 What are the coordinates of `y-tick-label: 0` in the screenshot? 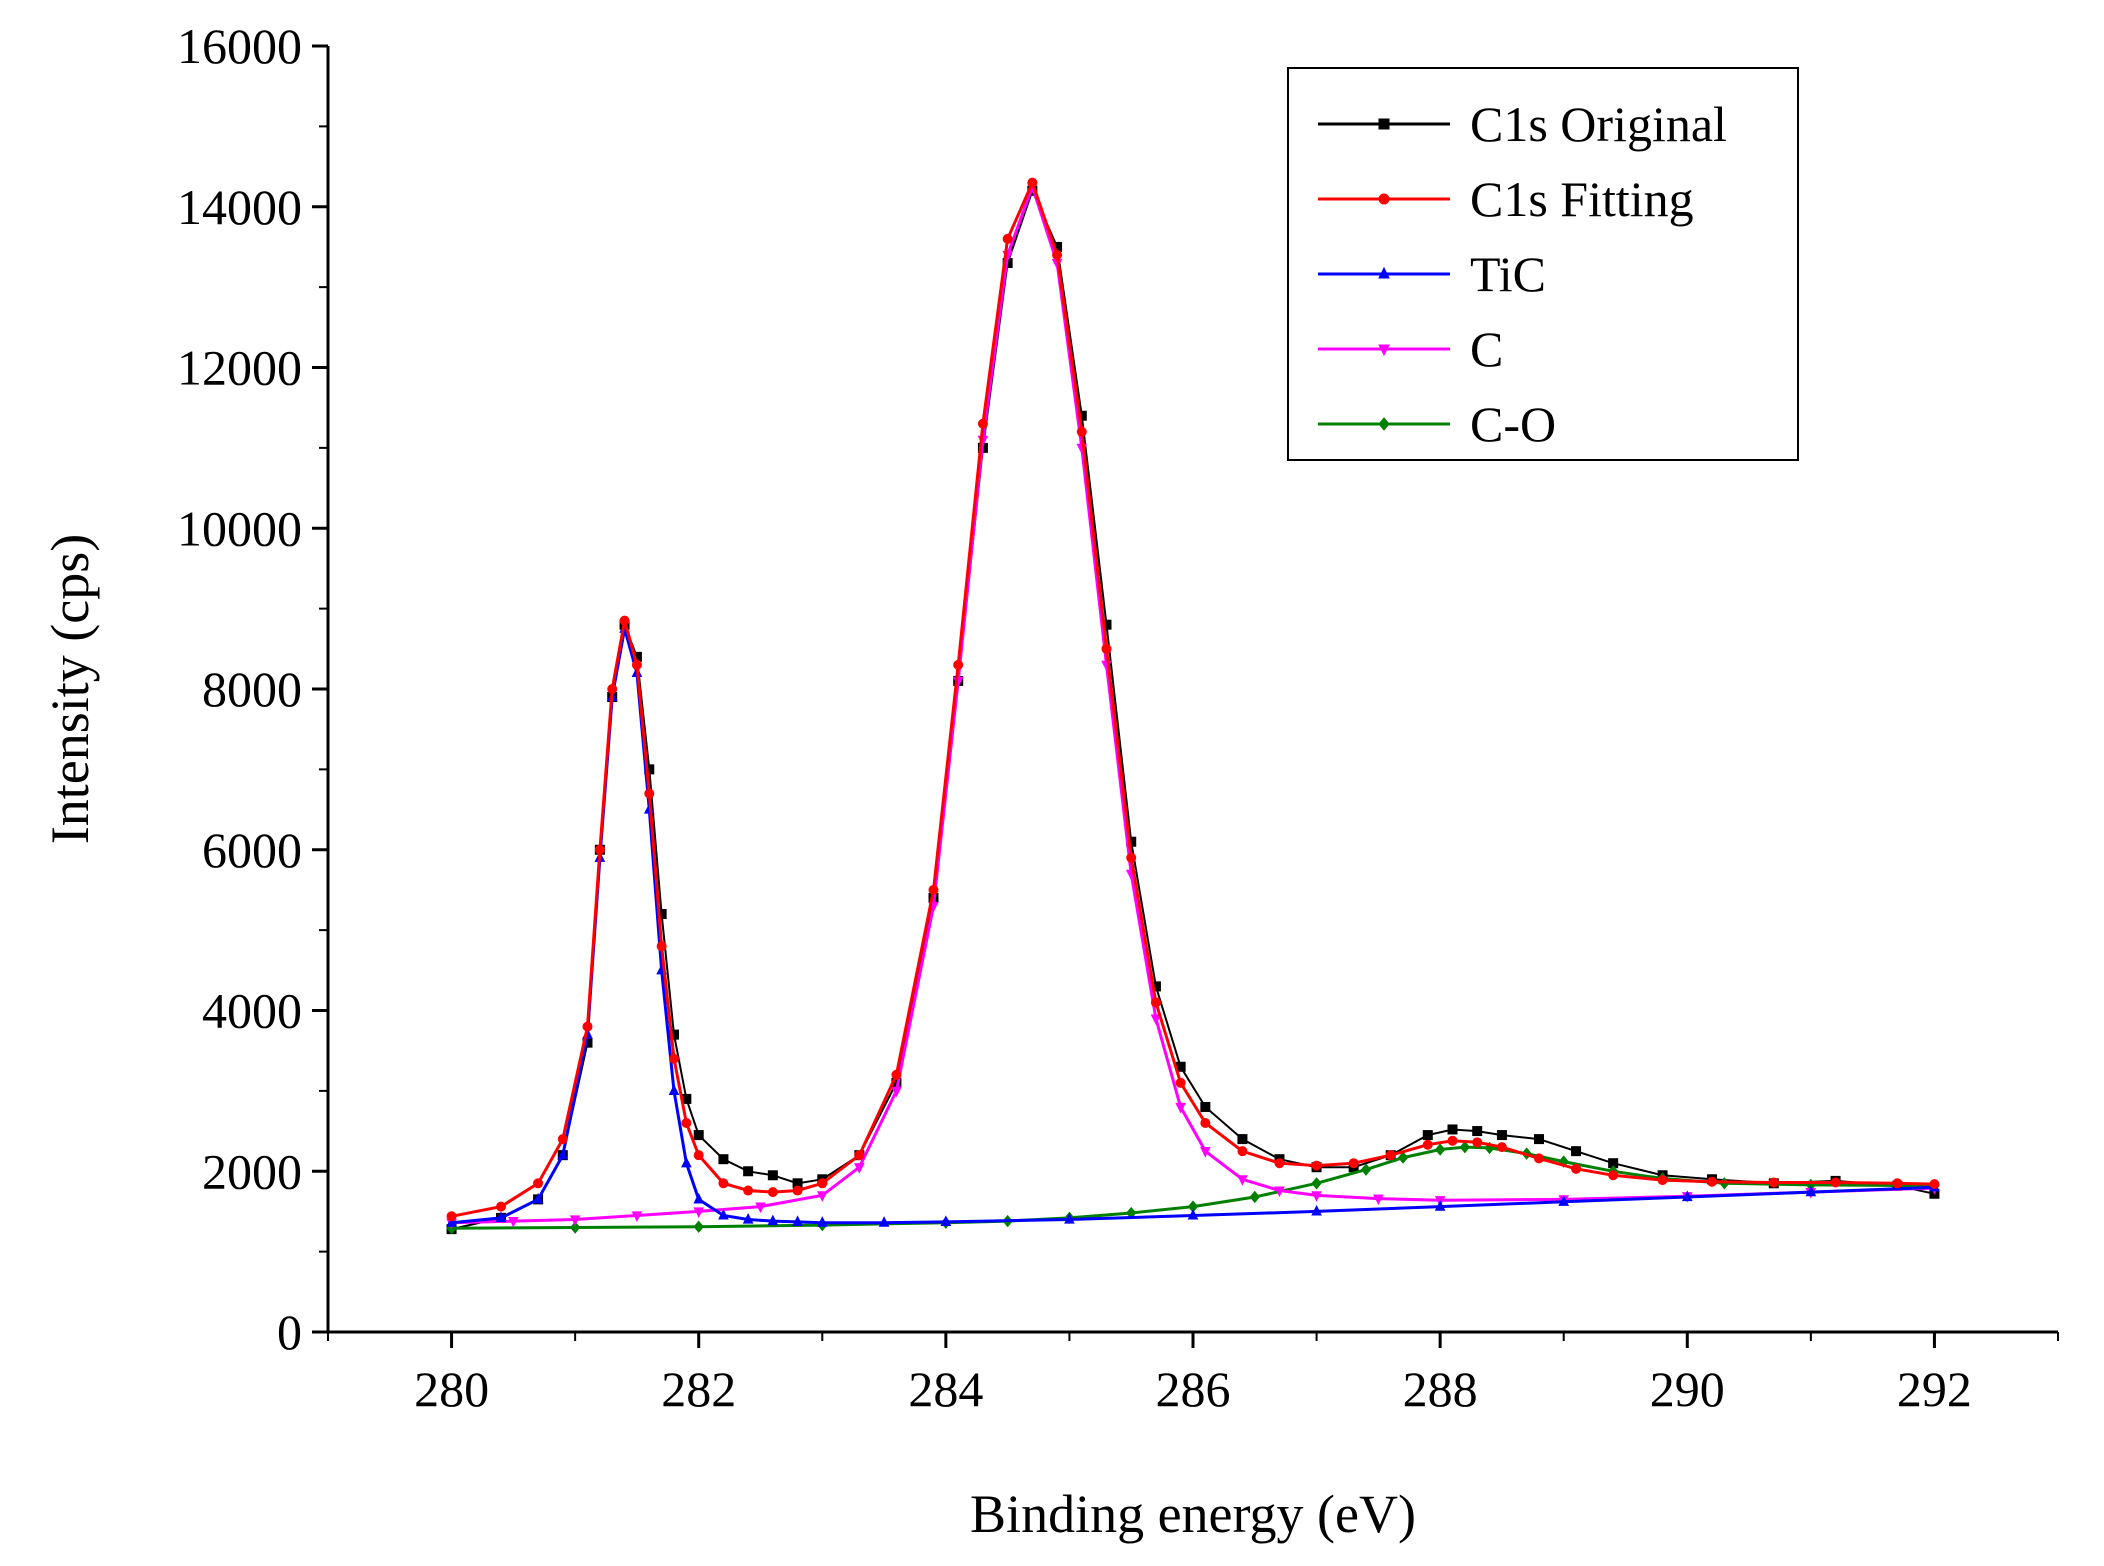 It's located at (289, 1332).